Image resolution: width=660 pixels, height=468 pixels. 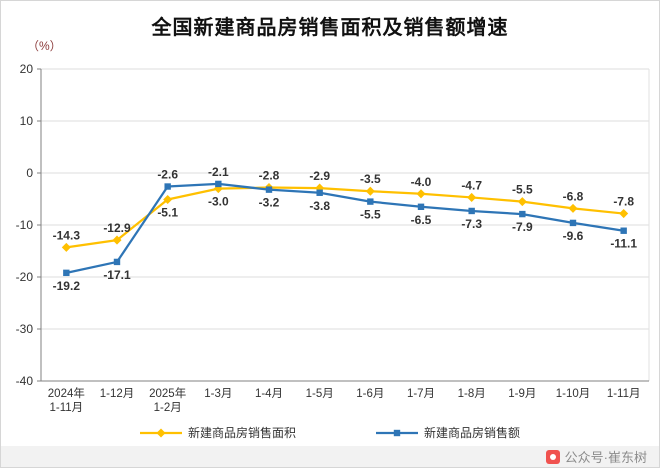 I want to click on legend-label: 新建商品房销售额, so click(x=472, y=433).